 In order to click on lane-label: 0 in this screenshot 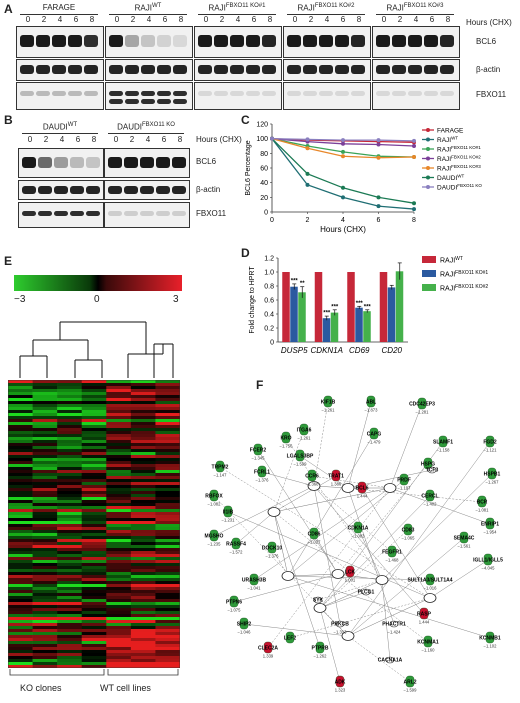, I will do `click(30, 139)`.